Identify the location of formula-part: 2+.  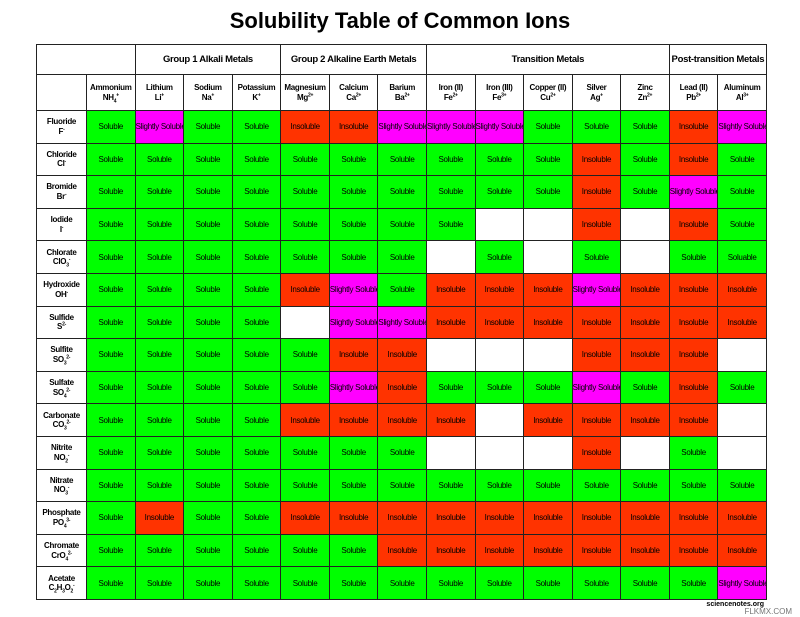
(358, 94).